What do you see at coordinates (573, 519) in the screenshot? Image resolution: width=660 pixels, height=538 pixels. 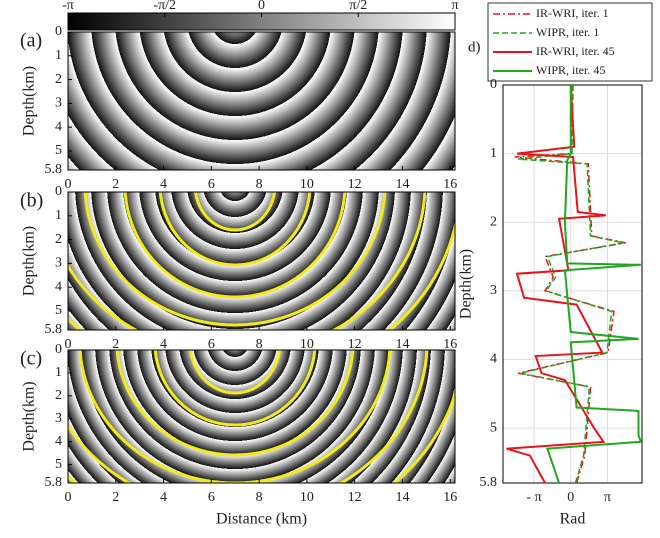 I see `x-axis-label: Rad` at bounding box center [573, 519].